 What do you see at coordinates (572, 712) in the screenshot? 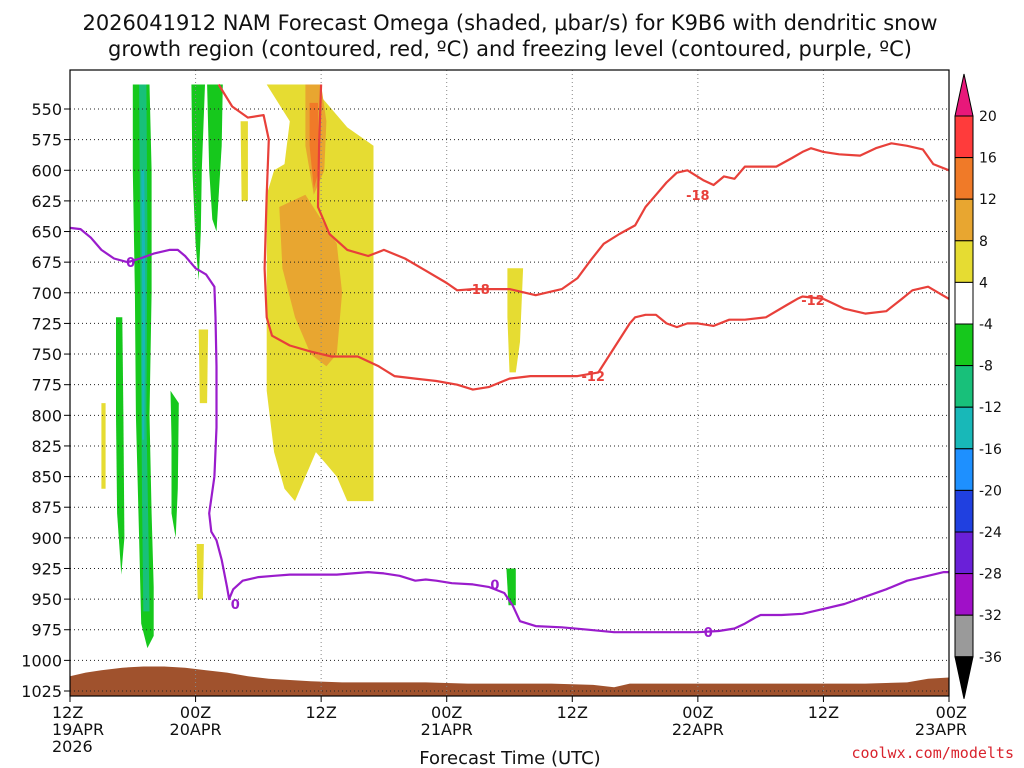
I see `x-tick-label-48-0: 12Z` at bounding box center [572, 712].